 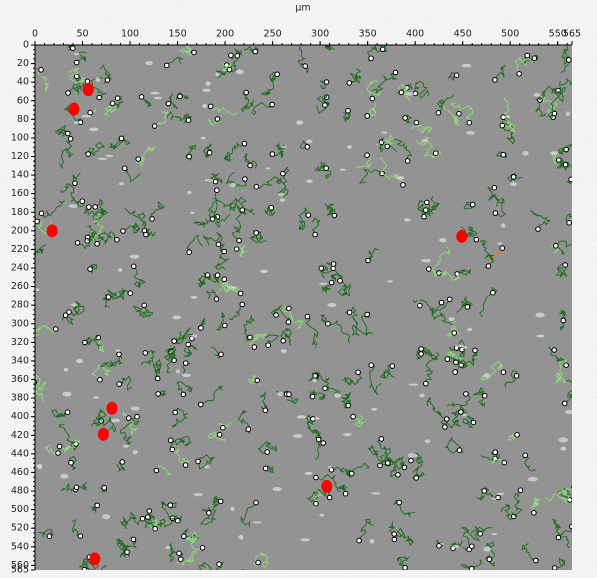 What do you see at coordinates (572, 34) in the screenshot?
I see `x-tick-label: 565` at bounding box center [572, 34].